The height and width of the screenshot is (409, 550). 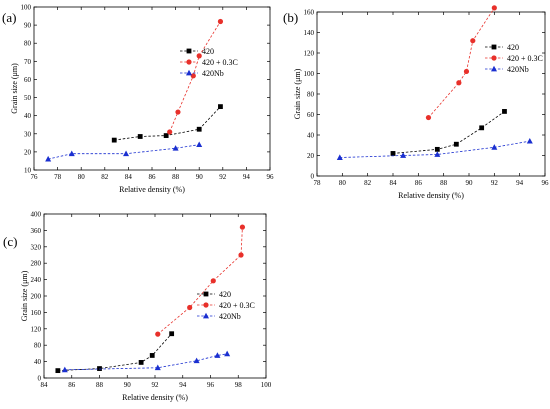 What do you see at coordinates (105, 177) in the screenshot?
I see `x-tick-label: 82` at bounding box center [105, 177].